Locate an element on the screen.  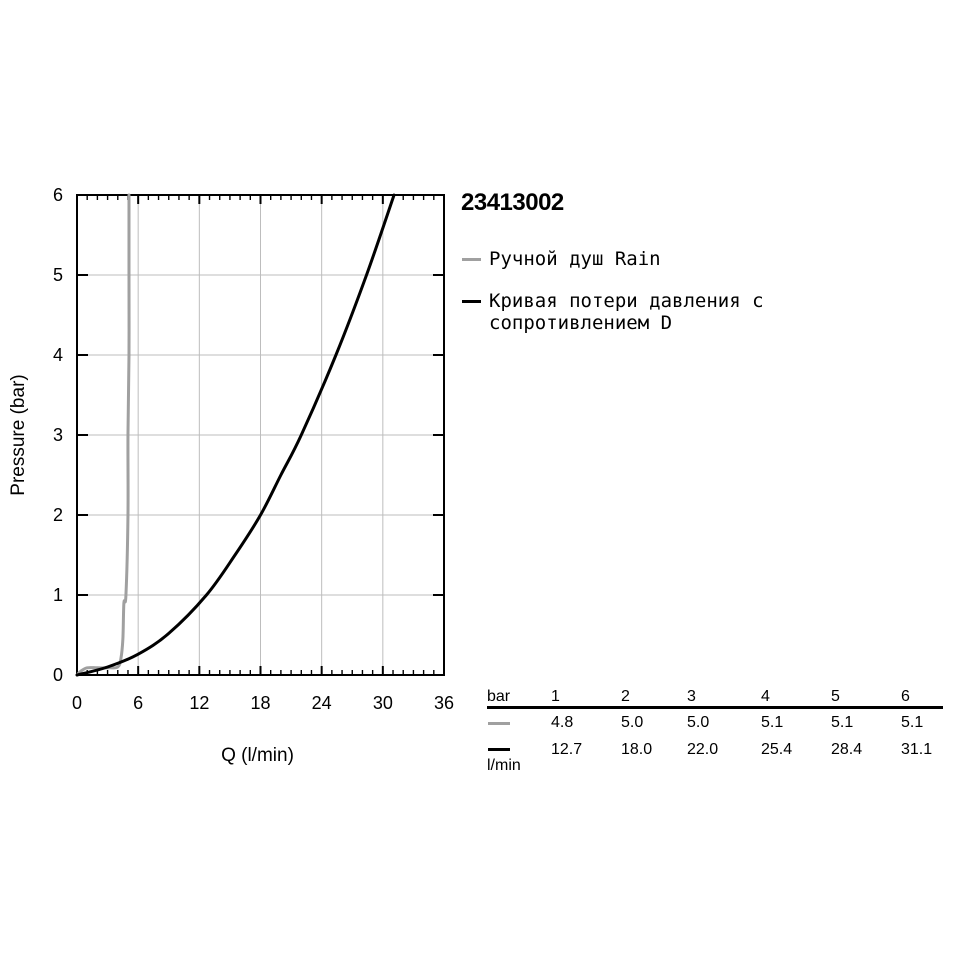
table-header-pressure: 1 is located at coordinates (555, 696).